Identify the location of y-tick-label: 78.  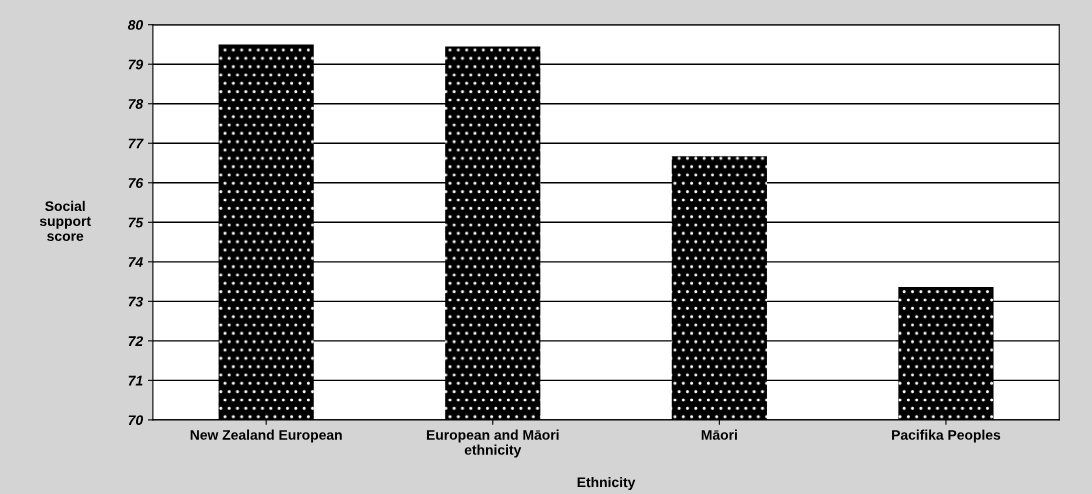
(136, 104).